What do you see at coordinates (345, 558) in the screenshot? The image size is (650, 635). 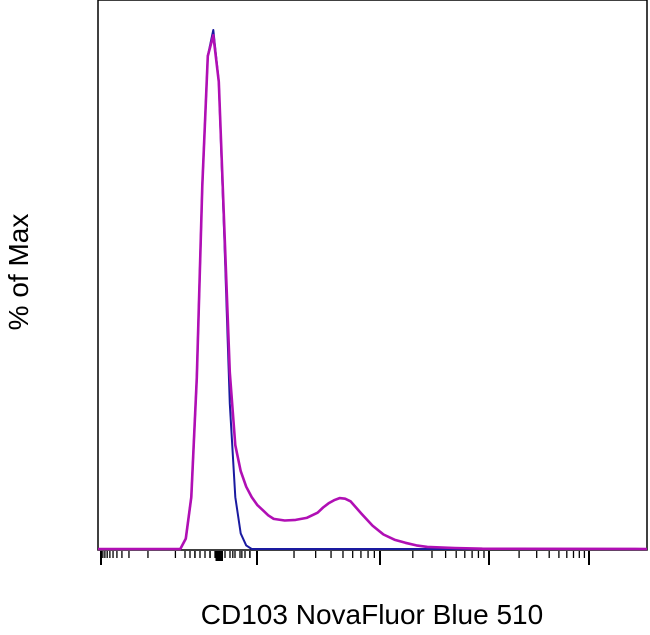 I see `x-axis-ticks` at bounding box center [345, 558].